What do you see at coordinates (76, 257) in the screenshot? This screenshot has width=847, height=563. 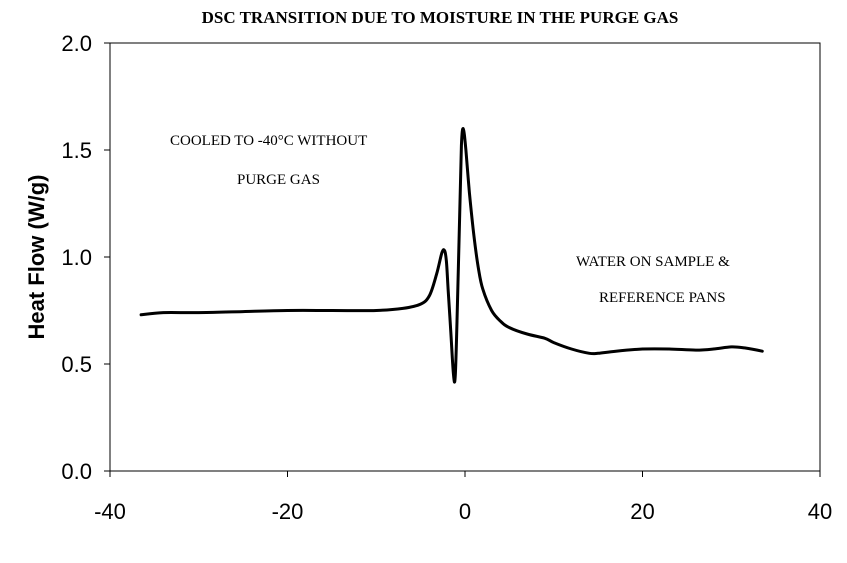 I see `y-tick-label-2: 1.0` at bounding box center [76, 257].